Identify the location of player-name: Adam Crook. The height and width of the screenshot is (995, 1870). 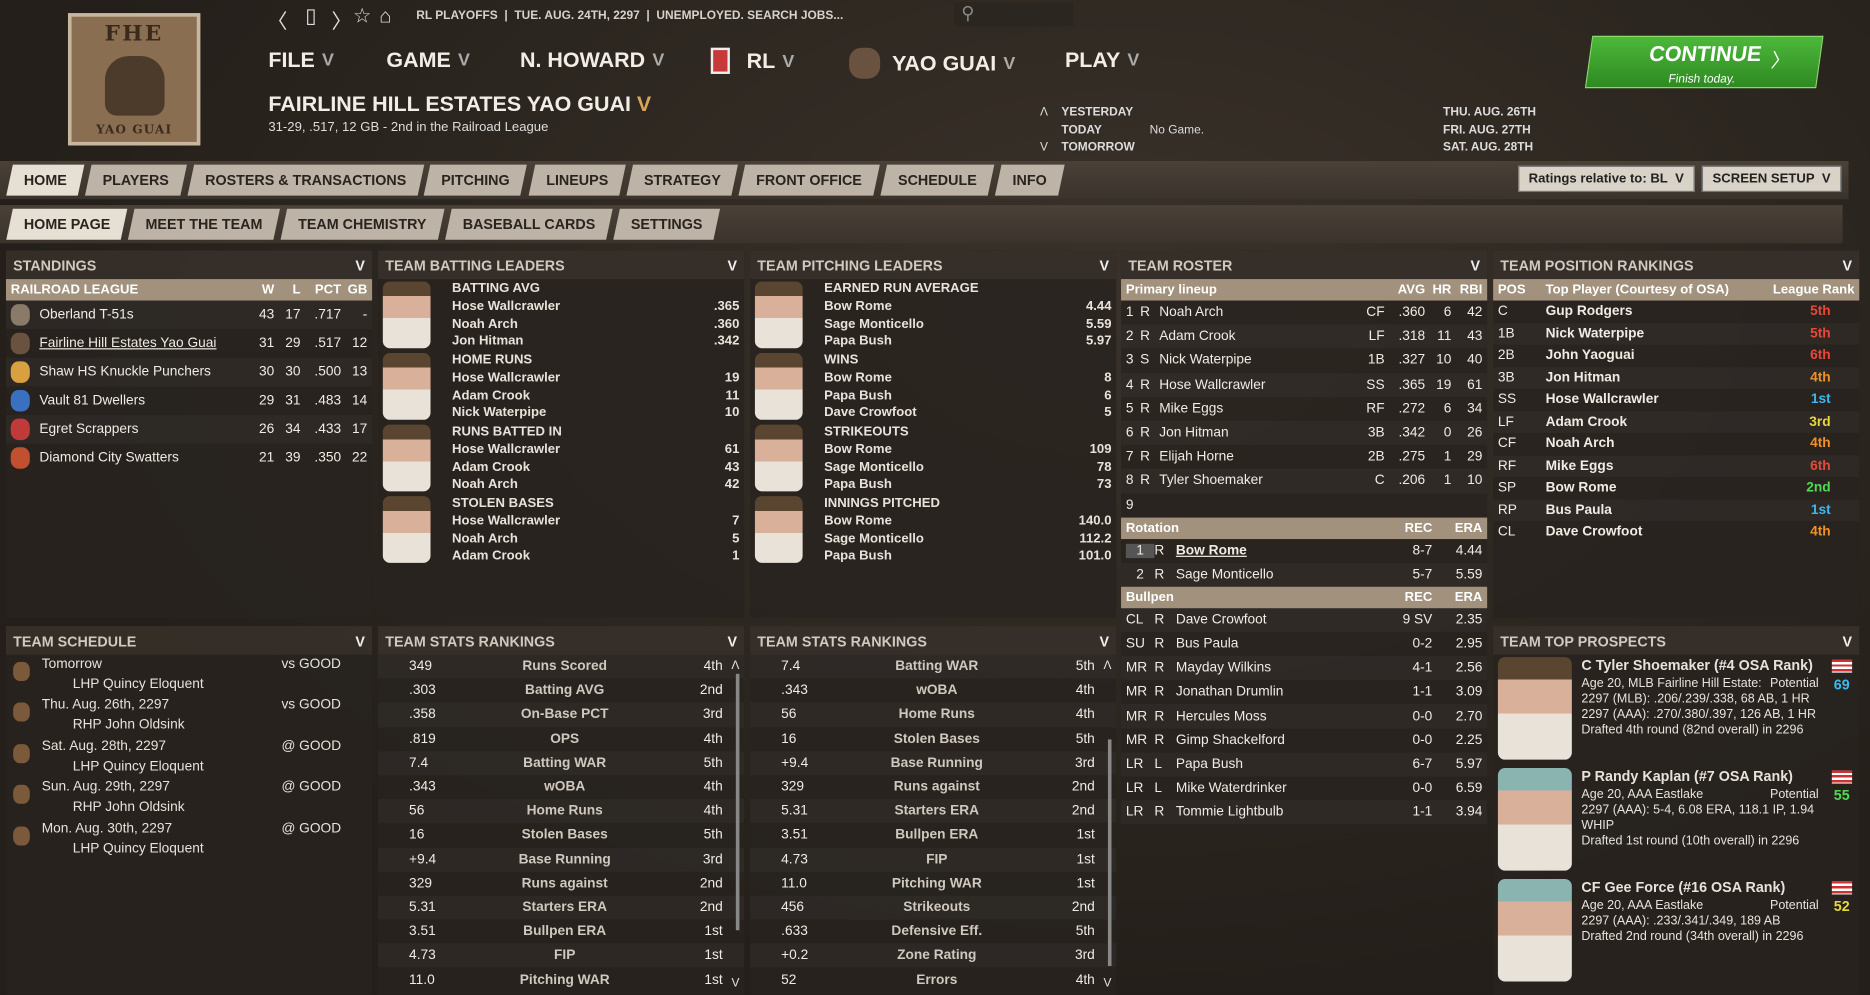
(1197, 336).